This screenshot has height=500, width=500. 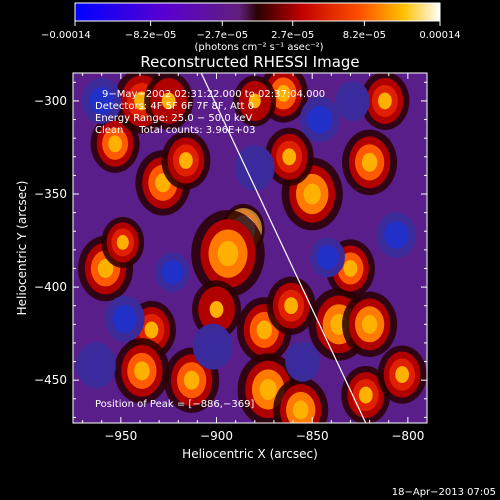 What do you see at coordinates (50, 287) in the screenshot?
I see `y-tick-label: −400` at bounding box center [50, 287].